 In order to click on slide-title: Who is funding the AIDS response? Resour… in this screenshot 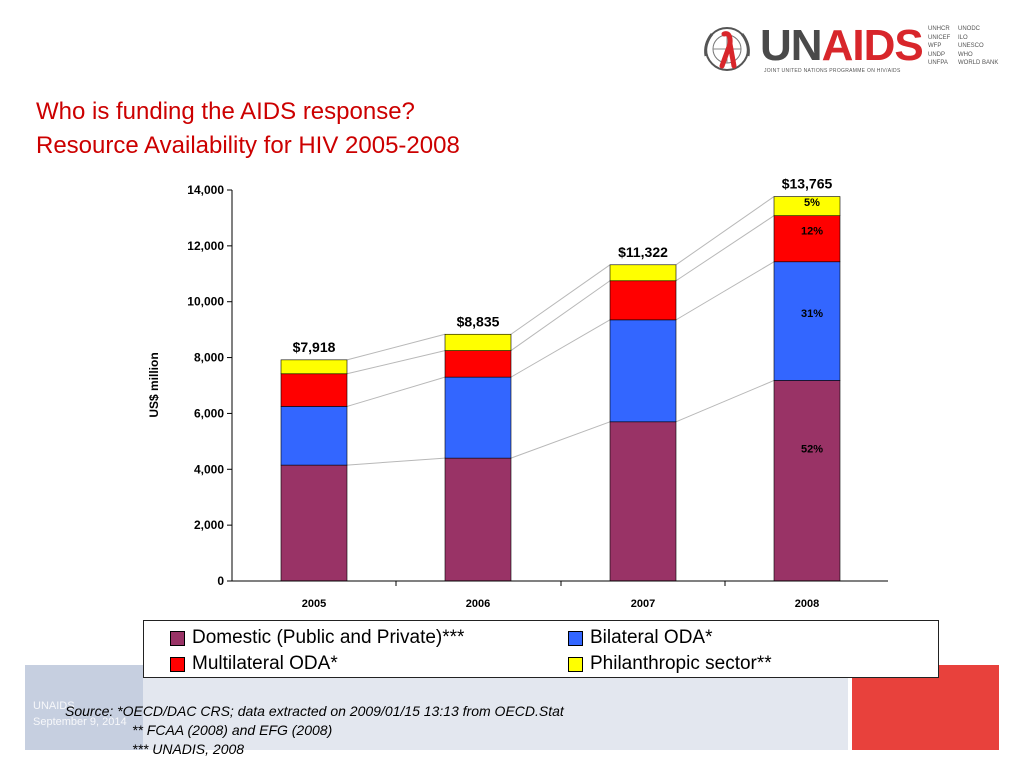, I will do `click(248, 129)`.